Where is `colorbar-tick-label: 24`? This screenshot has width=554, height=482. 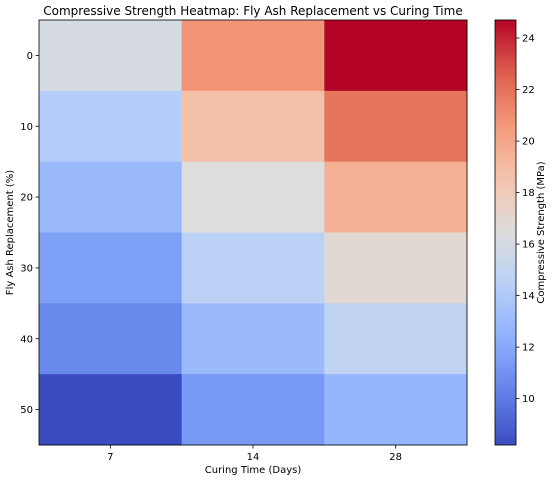
colorbar-tick-label: 24 is located at coordinates (528, 39).